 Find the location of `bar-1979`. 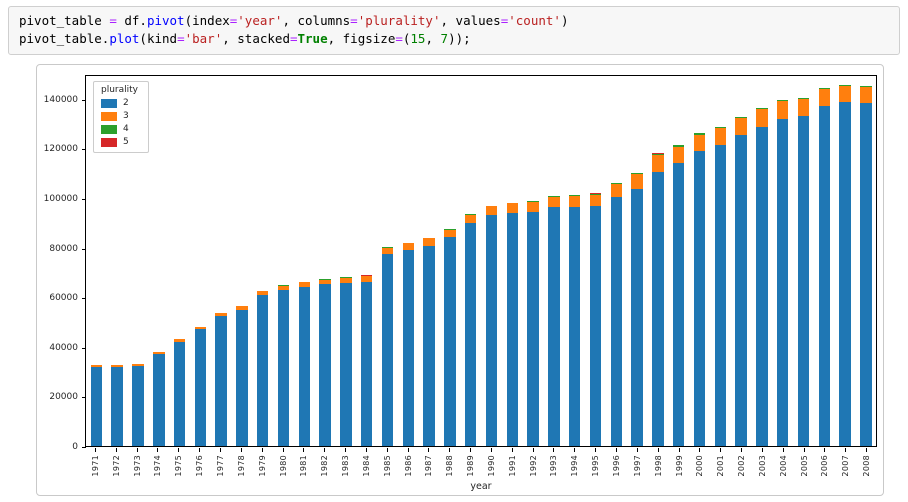

bar-1979 is located at coordinates (262, 261).